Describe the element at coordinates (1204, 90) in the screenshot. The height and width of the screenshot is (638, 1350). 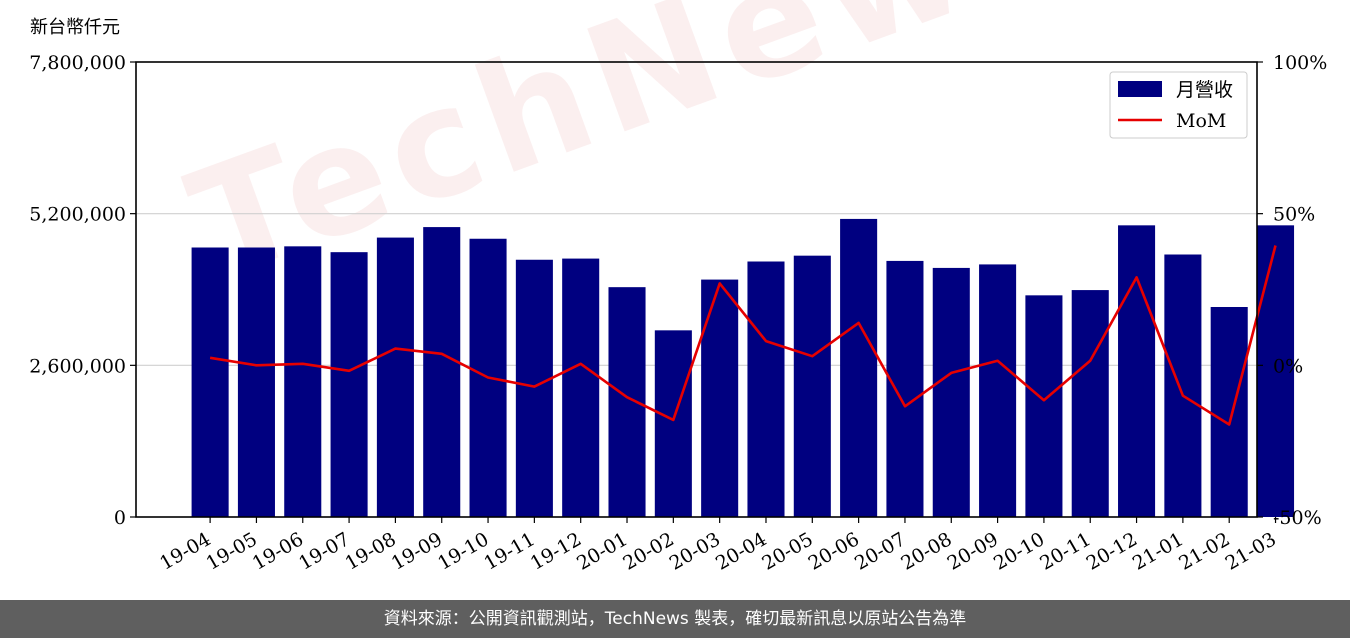
I see `legend-label-bar: 月營收` at that location.